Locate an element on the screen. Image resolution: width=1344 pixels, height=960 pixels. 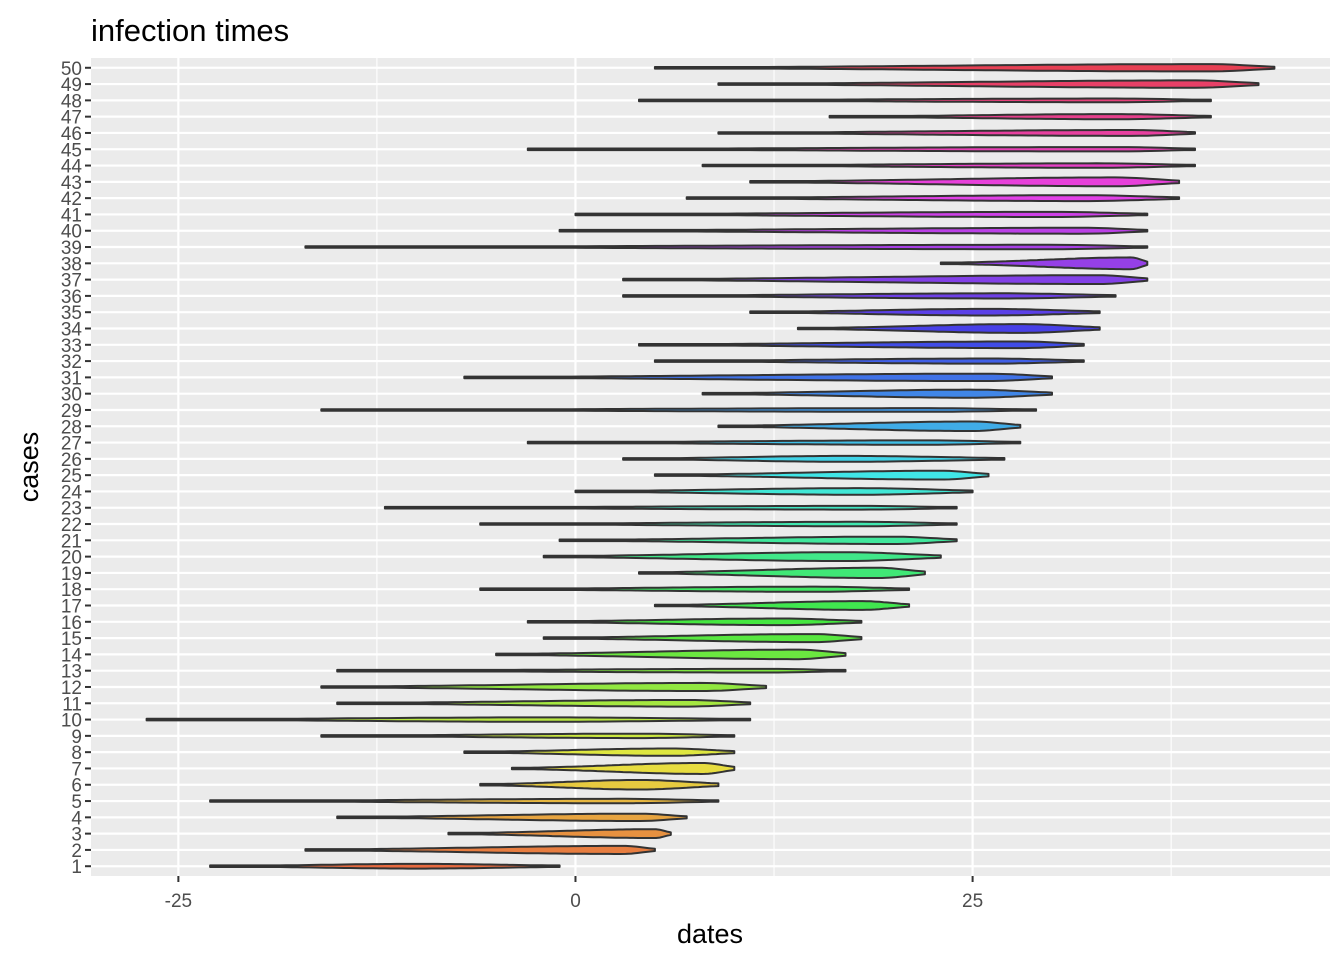
y-tick-label: 36 is located at coordinates (71, 297).